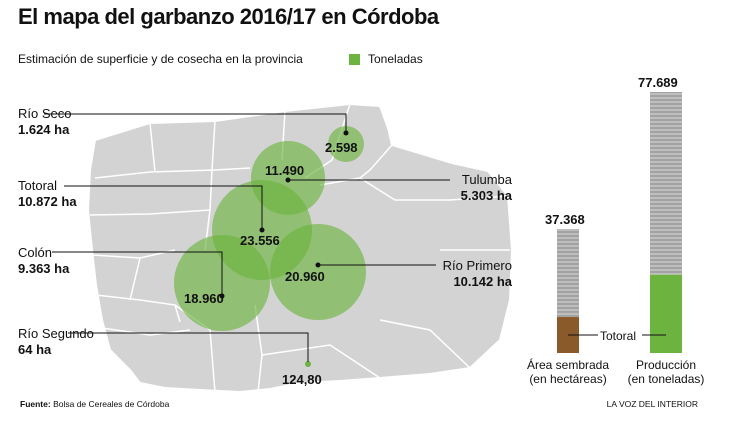 The width and height of the screenshot is (750, 422). I want to click on region-label-rio-primero: Río Primero 10.142 ha, so click(477, 273).